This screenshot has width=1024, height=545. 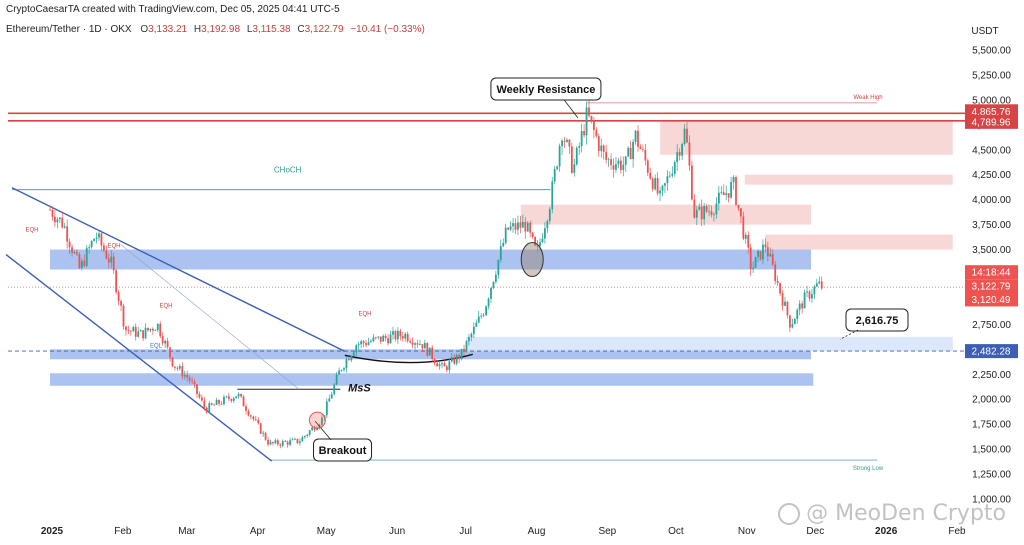 I want to click on retest-marker, so click(x=532, y=260).